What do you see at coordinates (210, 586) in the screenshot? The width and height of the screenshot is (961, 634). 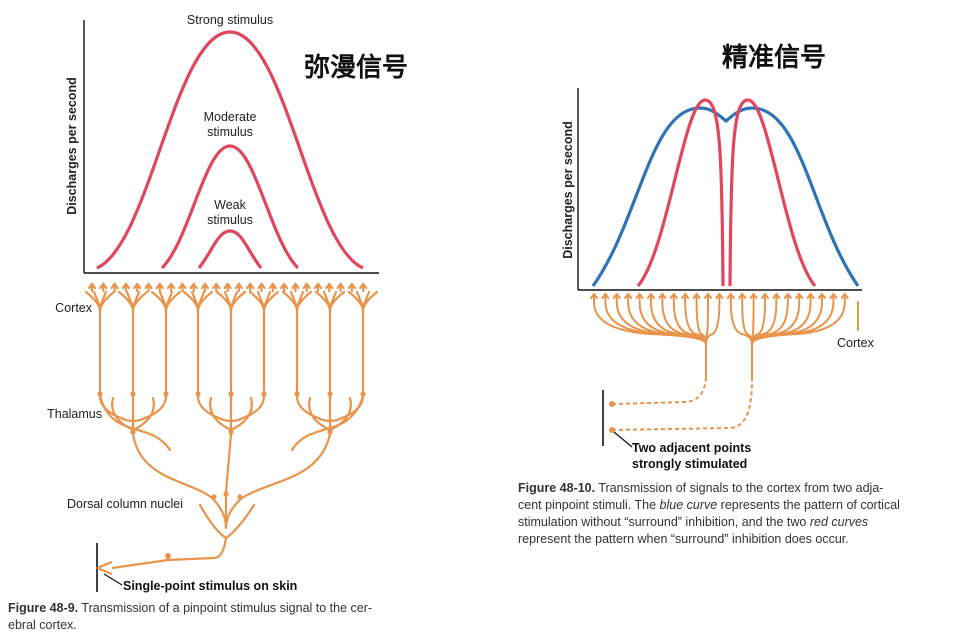 I see `single-point-stimulus-label: Single-point stimulus on skin` at bounding box center [210, 586].